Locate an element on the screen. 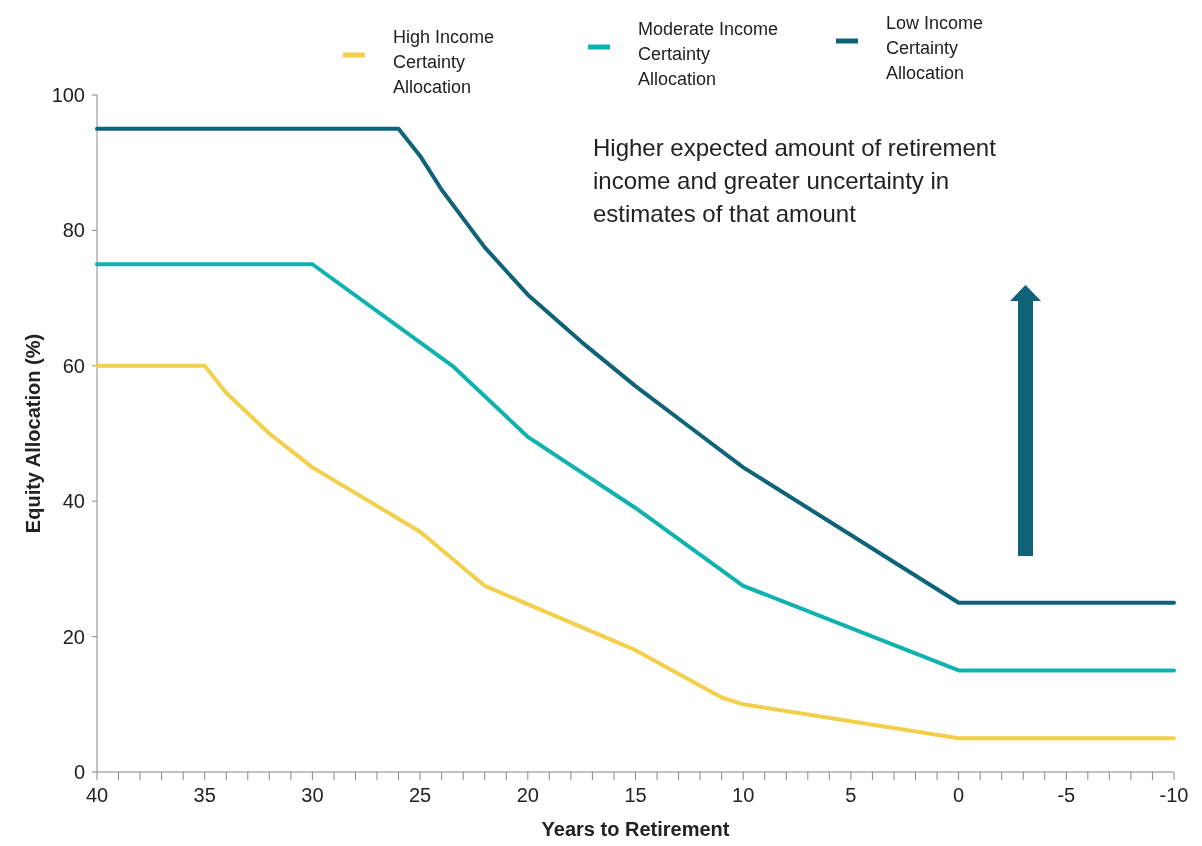 This screenshot has width=1202, height=846. y-tick-label: 100 is located at coordinates (68, 95).